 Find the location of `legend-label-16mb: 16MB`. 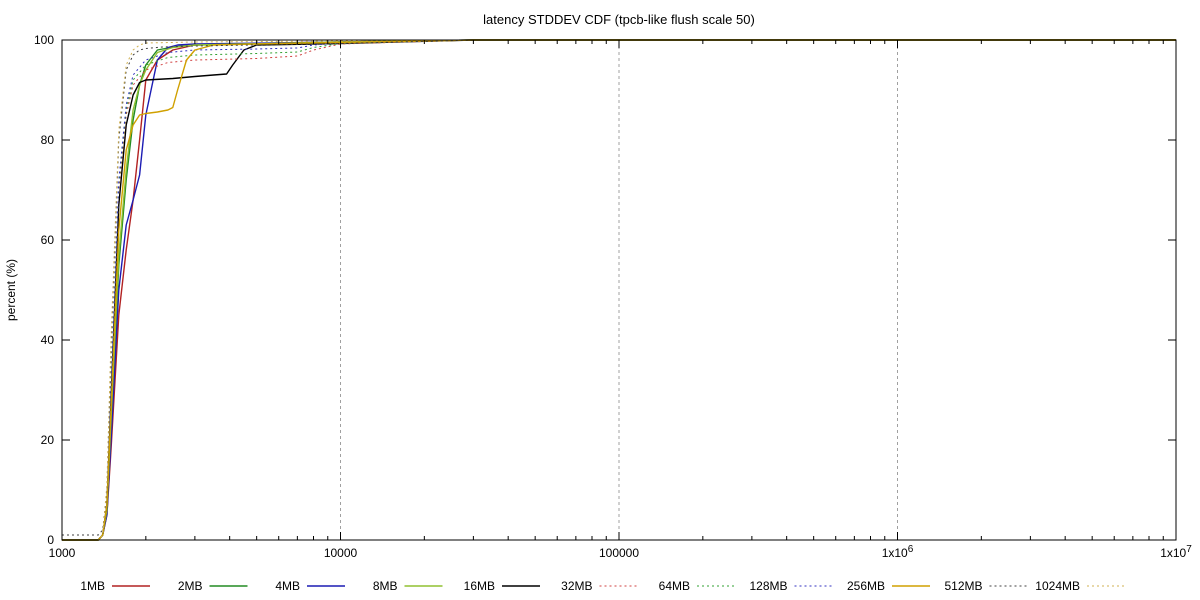

legend-label-16mb: 16MB is located at coordinates (479, 586).